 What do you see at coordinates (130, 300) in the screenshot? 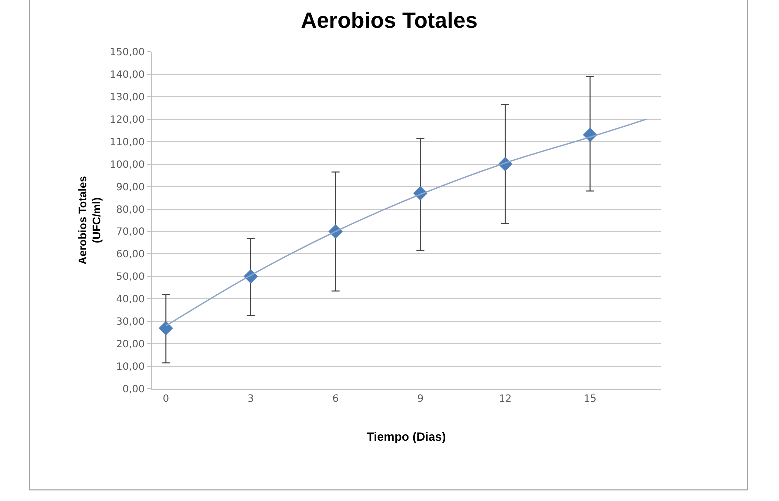
I see `y-tick-label: 40,00` at bounding box center [130, 300].